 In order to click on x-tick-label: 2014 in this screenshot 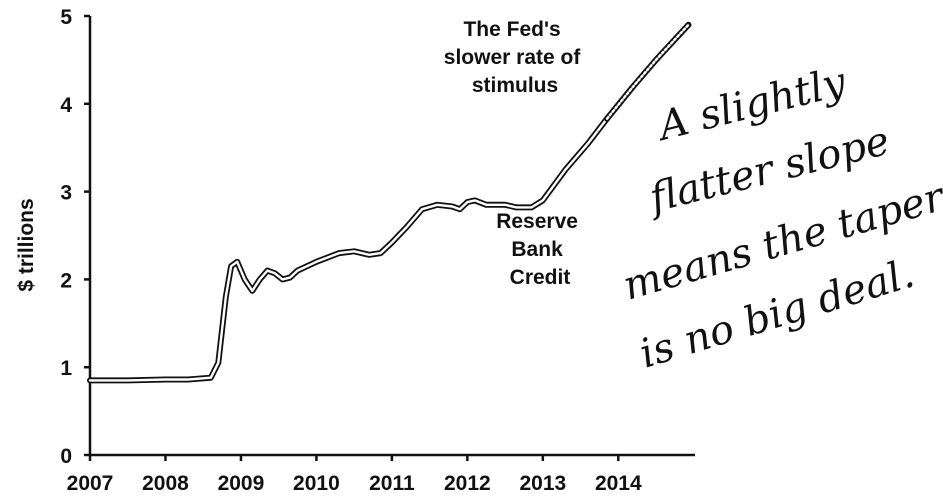, I will do `click(618, 483)`.